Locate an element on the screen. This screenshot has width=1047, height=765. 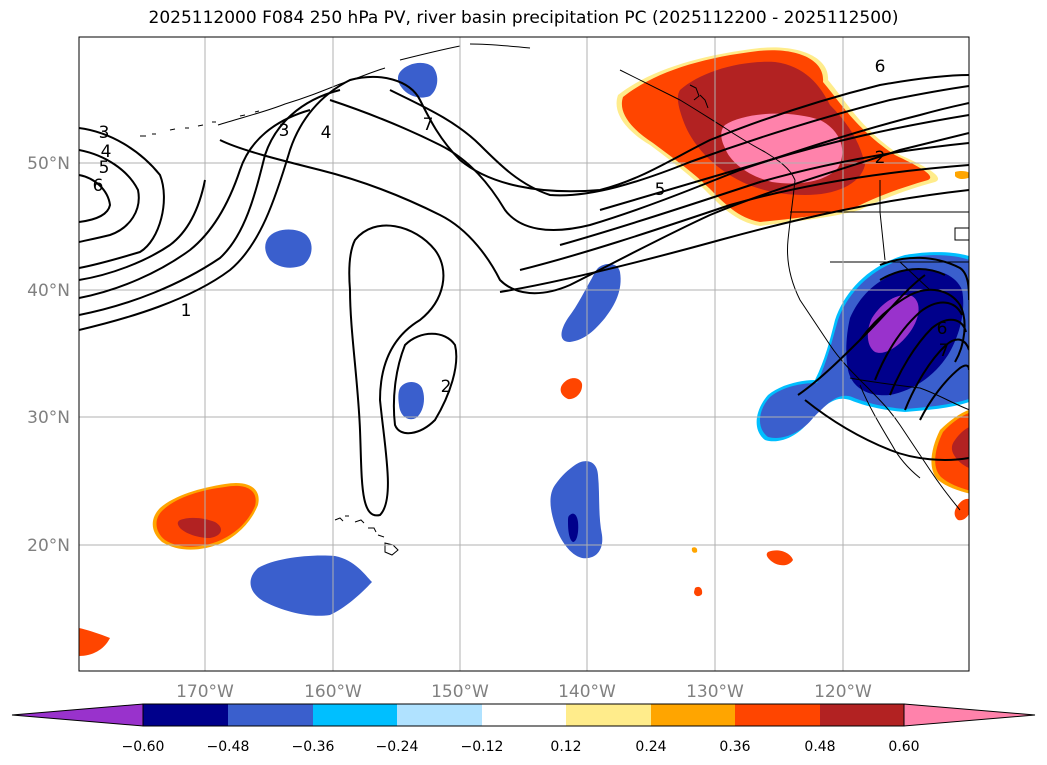
baja-peninsula is located at coordinates (890, 431).